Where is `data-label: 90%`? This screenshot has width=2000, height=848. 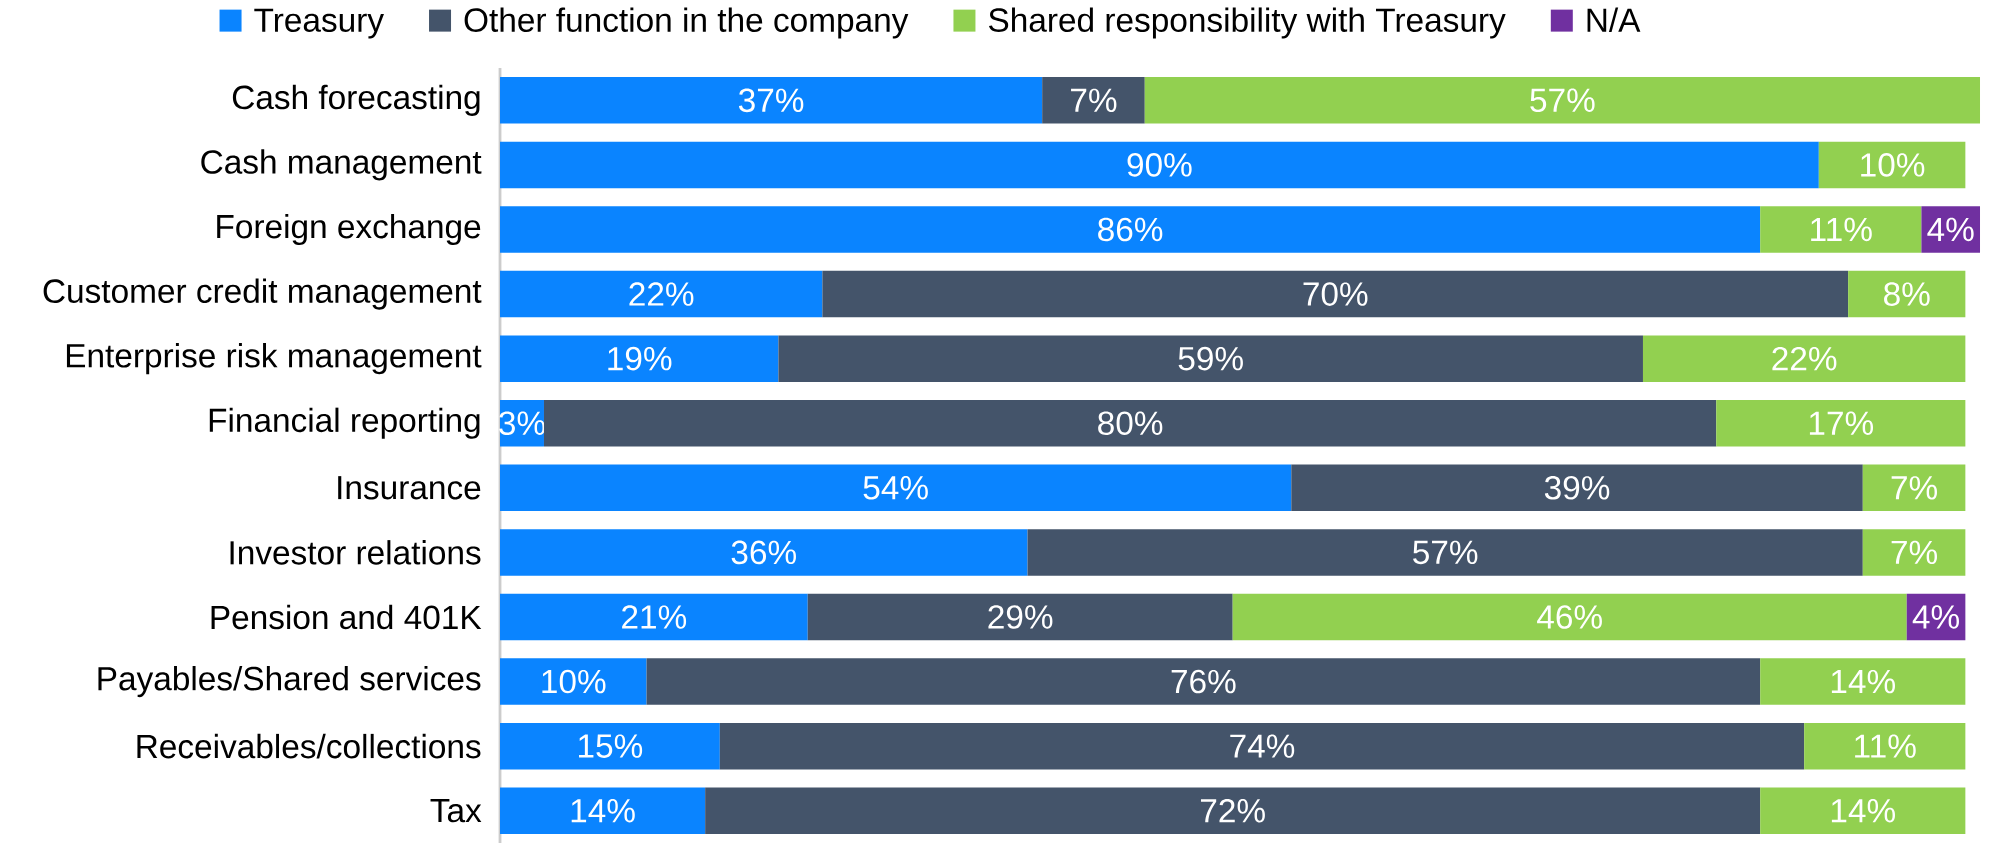
data-label: 90% is located at coordinates (1159, 165).